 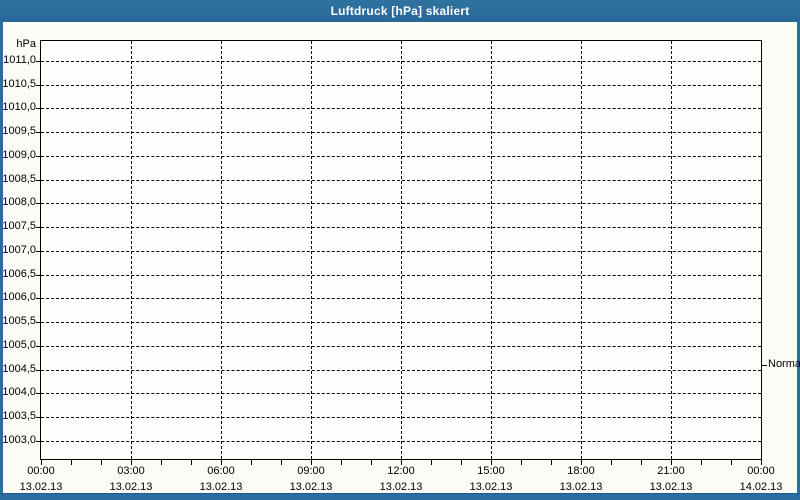 I want to click on y-tick-label: 1010,5, so click(x=19, y=84).